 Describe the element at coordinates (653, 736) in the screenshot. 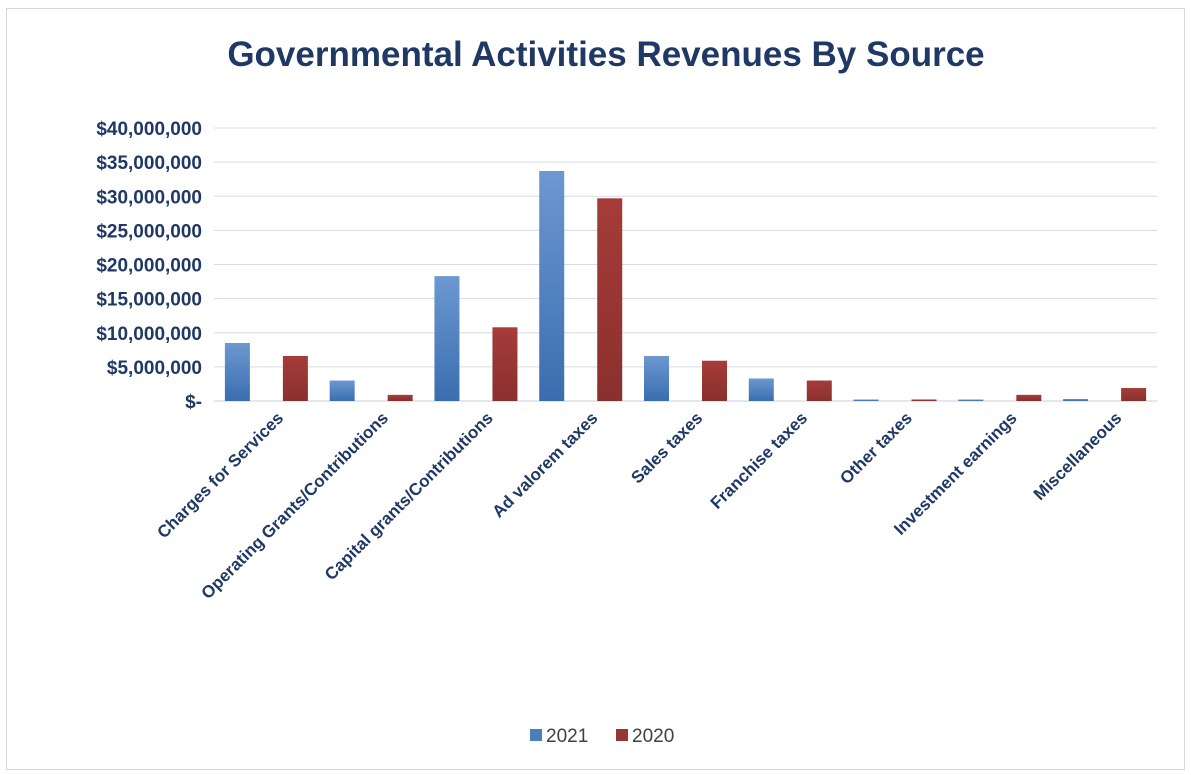

I see `legend-label-2020: 2020` at that location.